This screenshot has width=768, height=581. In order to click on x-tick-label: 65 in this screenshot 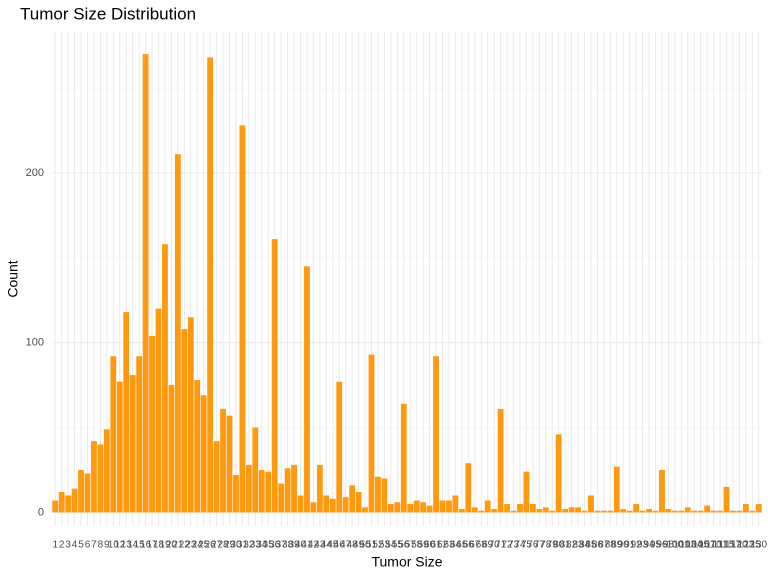, I will do `click(462, 545)`.